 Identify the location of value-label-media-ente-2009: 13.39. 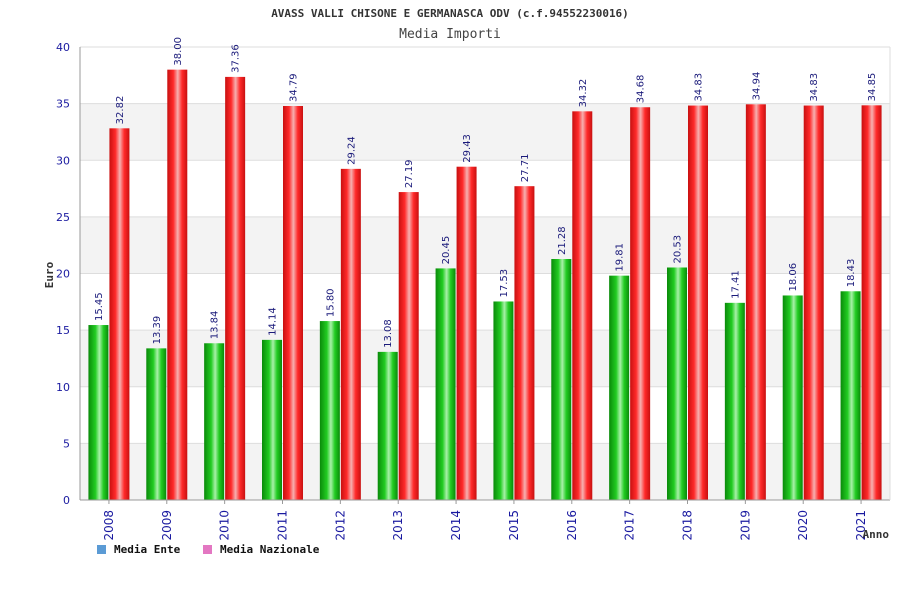
(157, 330).